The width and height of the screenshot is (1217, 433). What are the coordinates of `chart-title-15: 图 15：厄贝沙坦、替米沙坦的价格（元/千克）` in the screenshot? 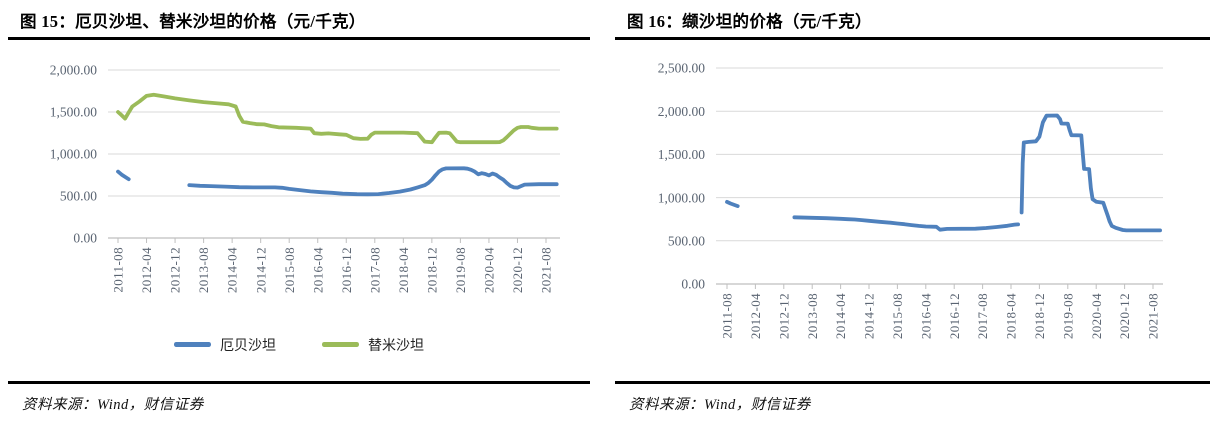 It's located at (193, 21).